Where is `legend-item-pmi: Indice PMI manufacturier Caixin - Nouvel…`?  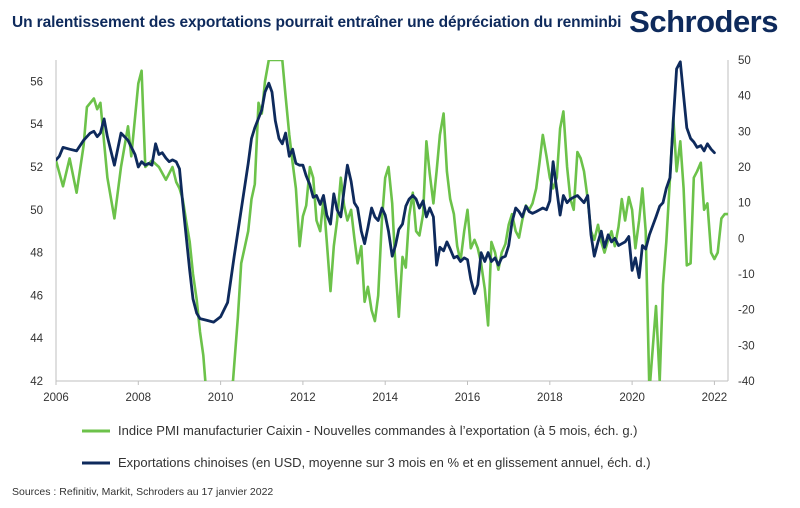
legend-item-pmi: Indice PMI manufacturier Caixin - Nouvel… is located at coordinates (360, 430).